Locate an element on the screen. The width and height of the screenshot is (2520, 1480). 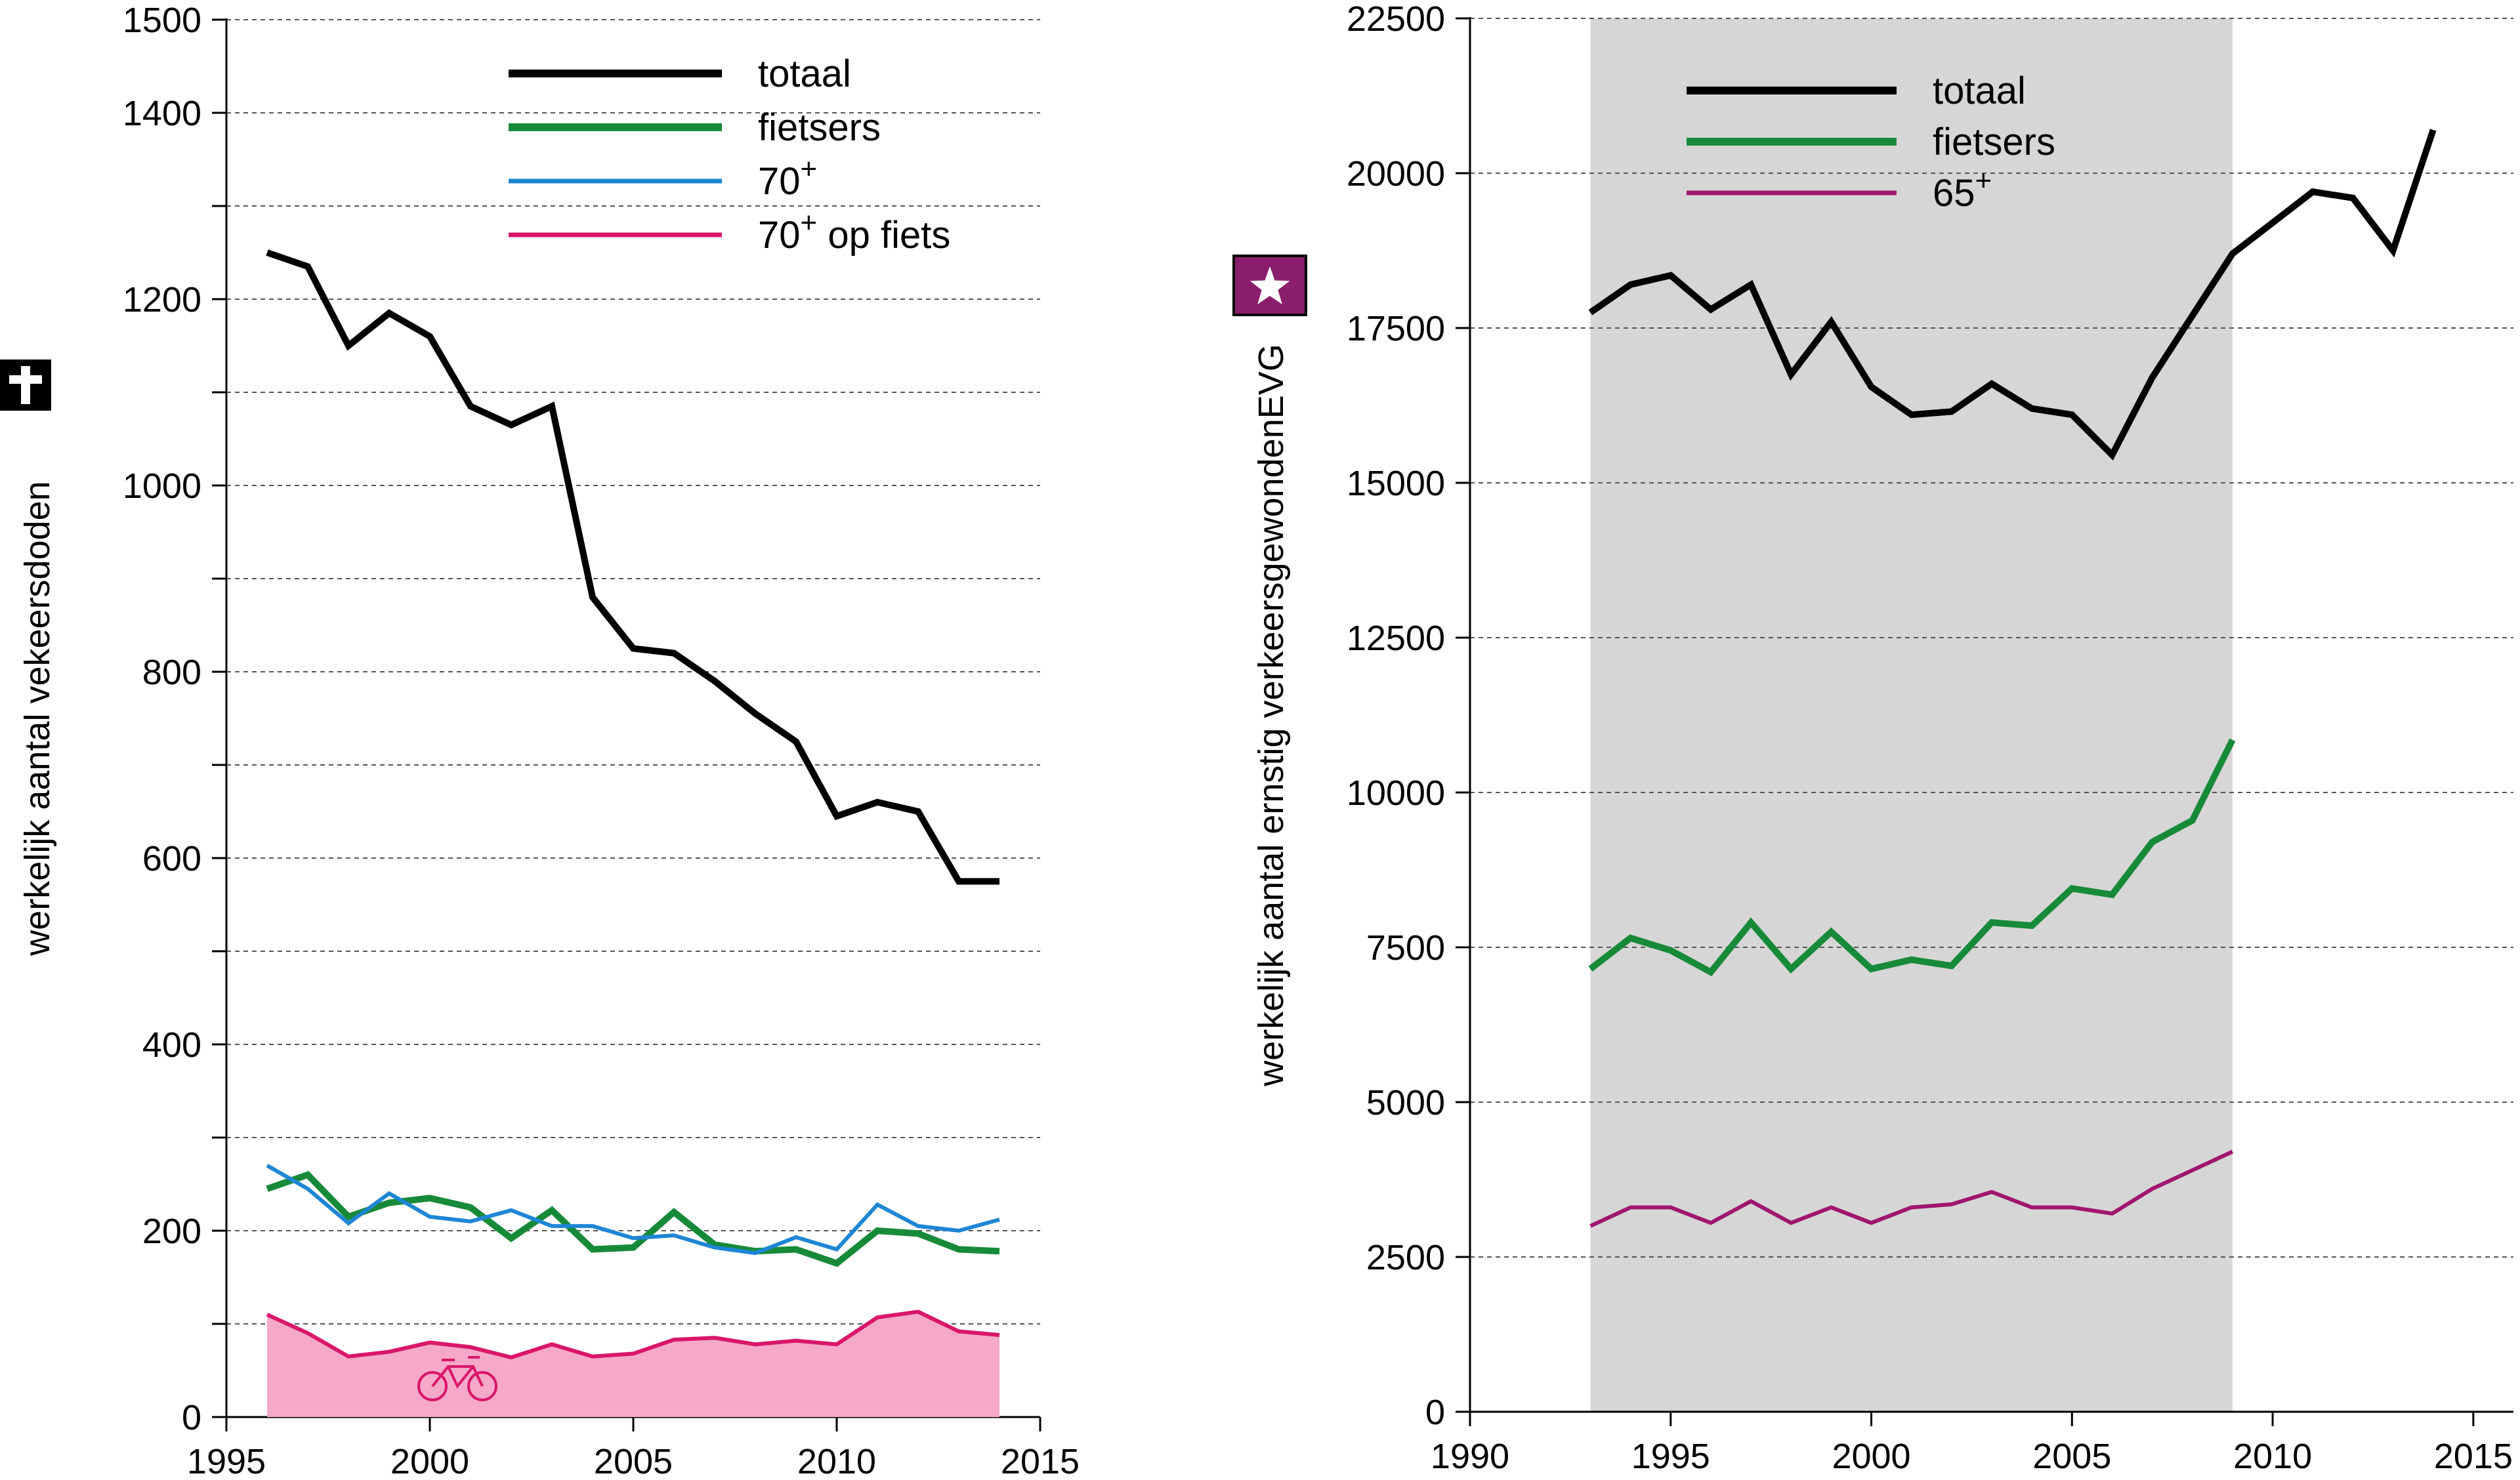
y-tick-label: 2500 is located at coordinates (1405, 1257).